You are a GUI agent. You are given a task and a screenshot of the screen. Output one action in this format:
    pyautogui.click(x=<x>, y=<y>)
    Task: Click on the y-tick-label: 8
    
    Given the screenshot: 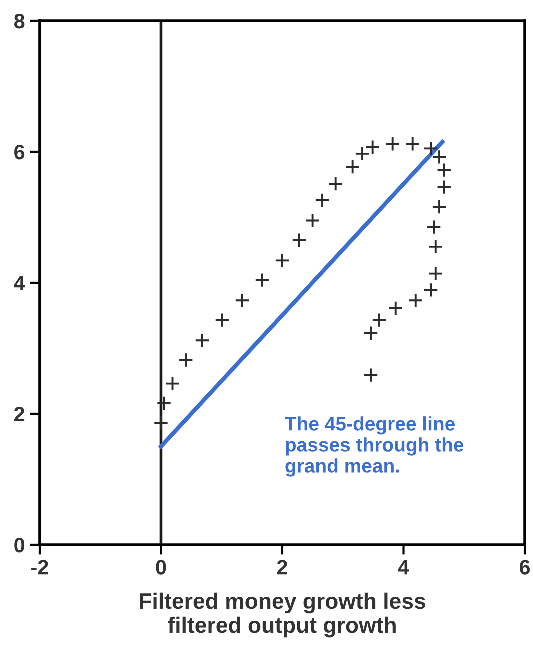 What is the action you would take?
    pyautogui.click(x=19, y=21)
    